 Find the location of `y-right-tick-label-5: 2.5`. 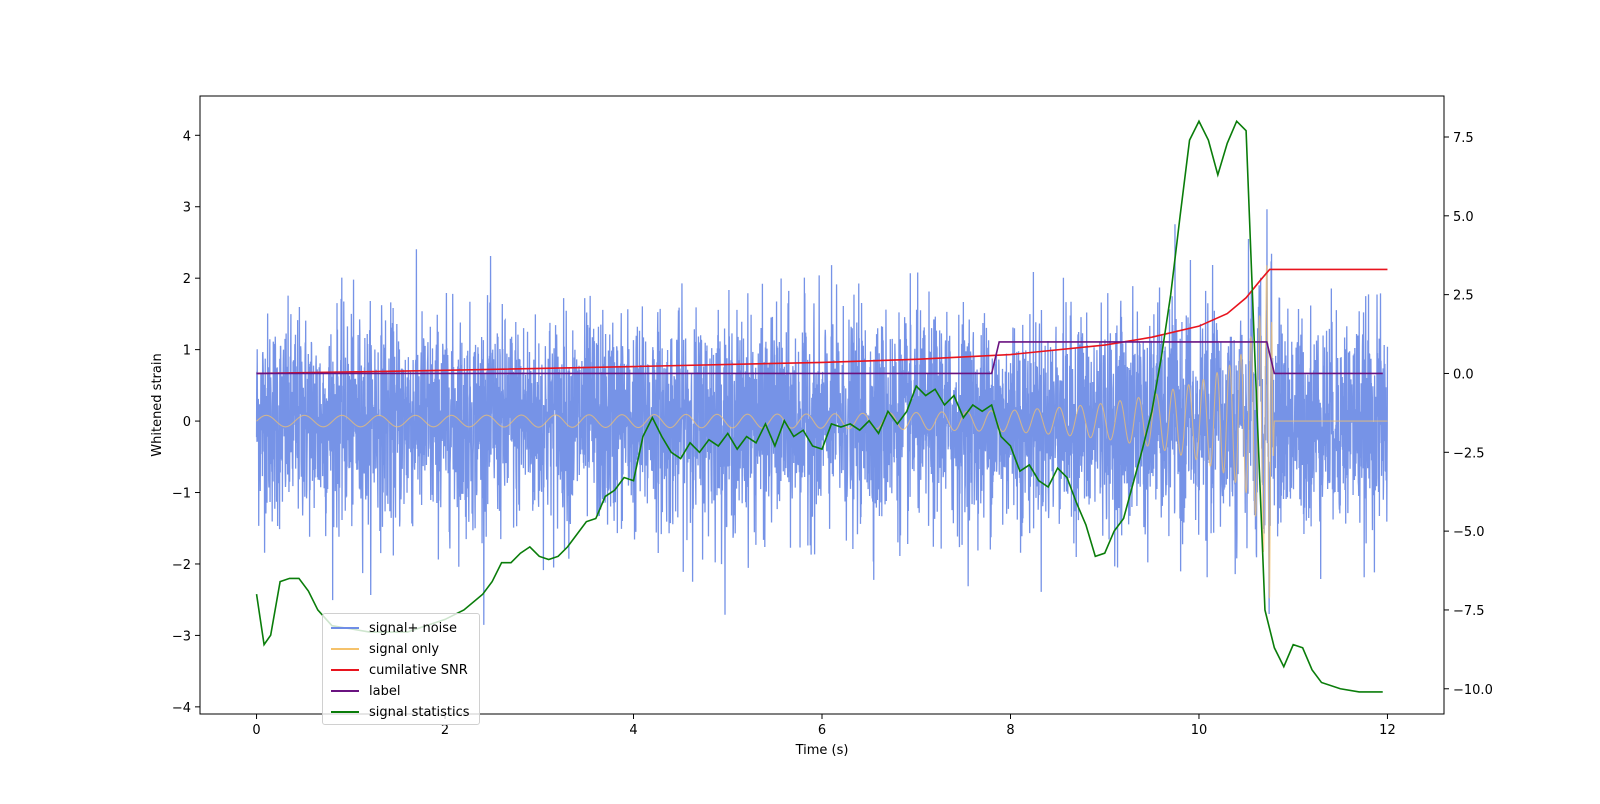

y-right-tick-label-5: 2.5 is located at coordinates (1463, 296).